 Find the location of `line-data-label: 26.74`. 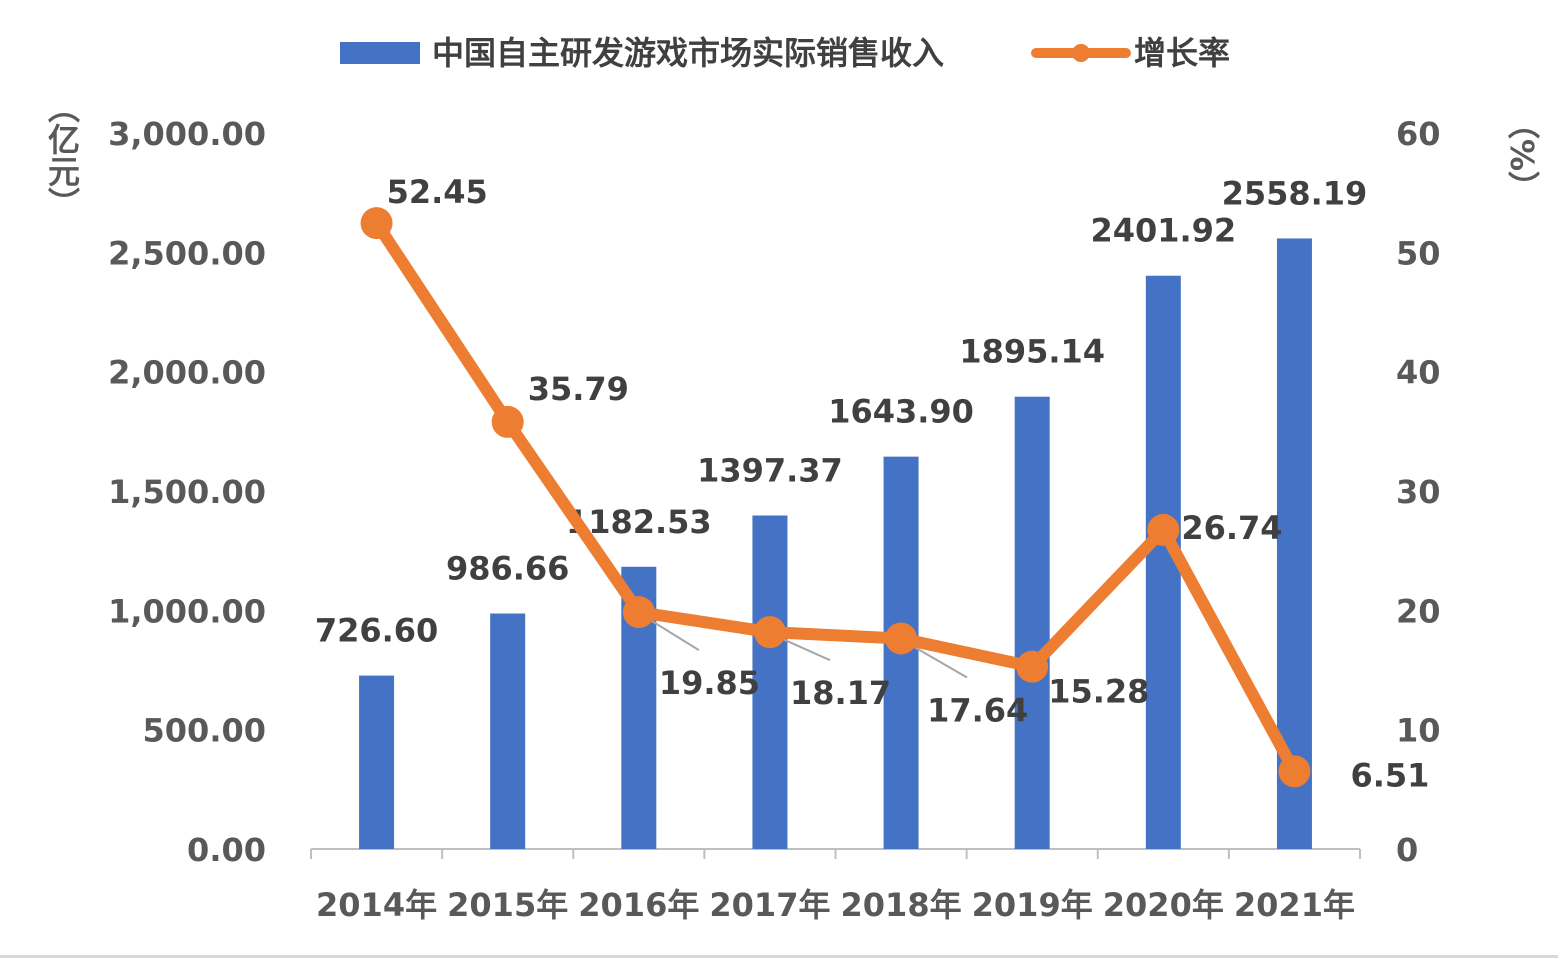

line-data-label: 26.74 is located at coordinates (1231, 528).